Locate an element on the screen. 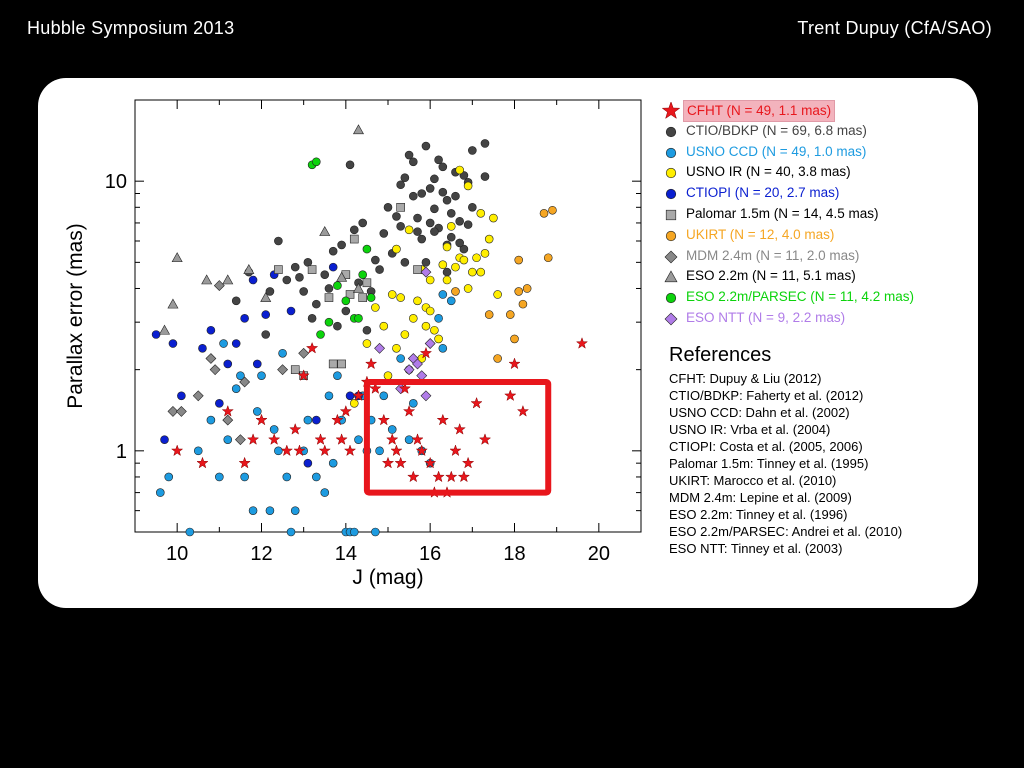  y-tick-label: 10 is located at coordinates (116, 182).